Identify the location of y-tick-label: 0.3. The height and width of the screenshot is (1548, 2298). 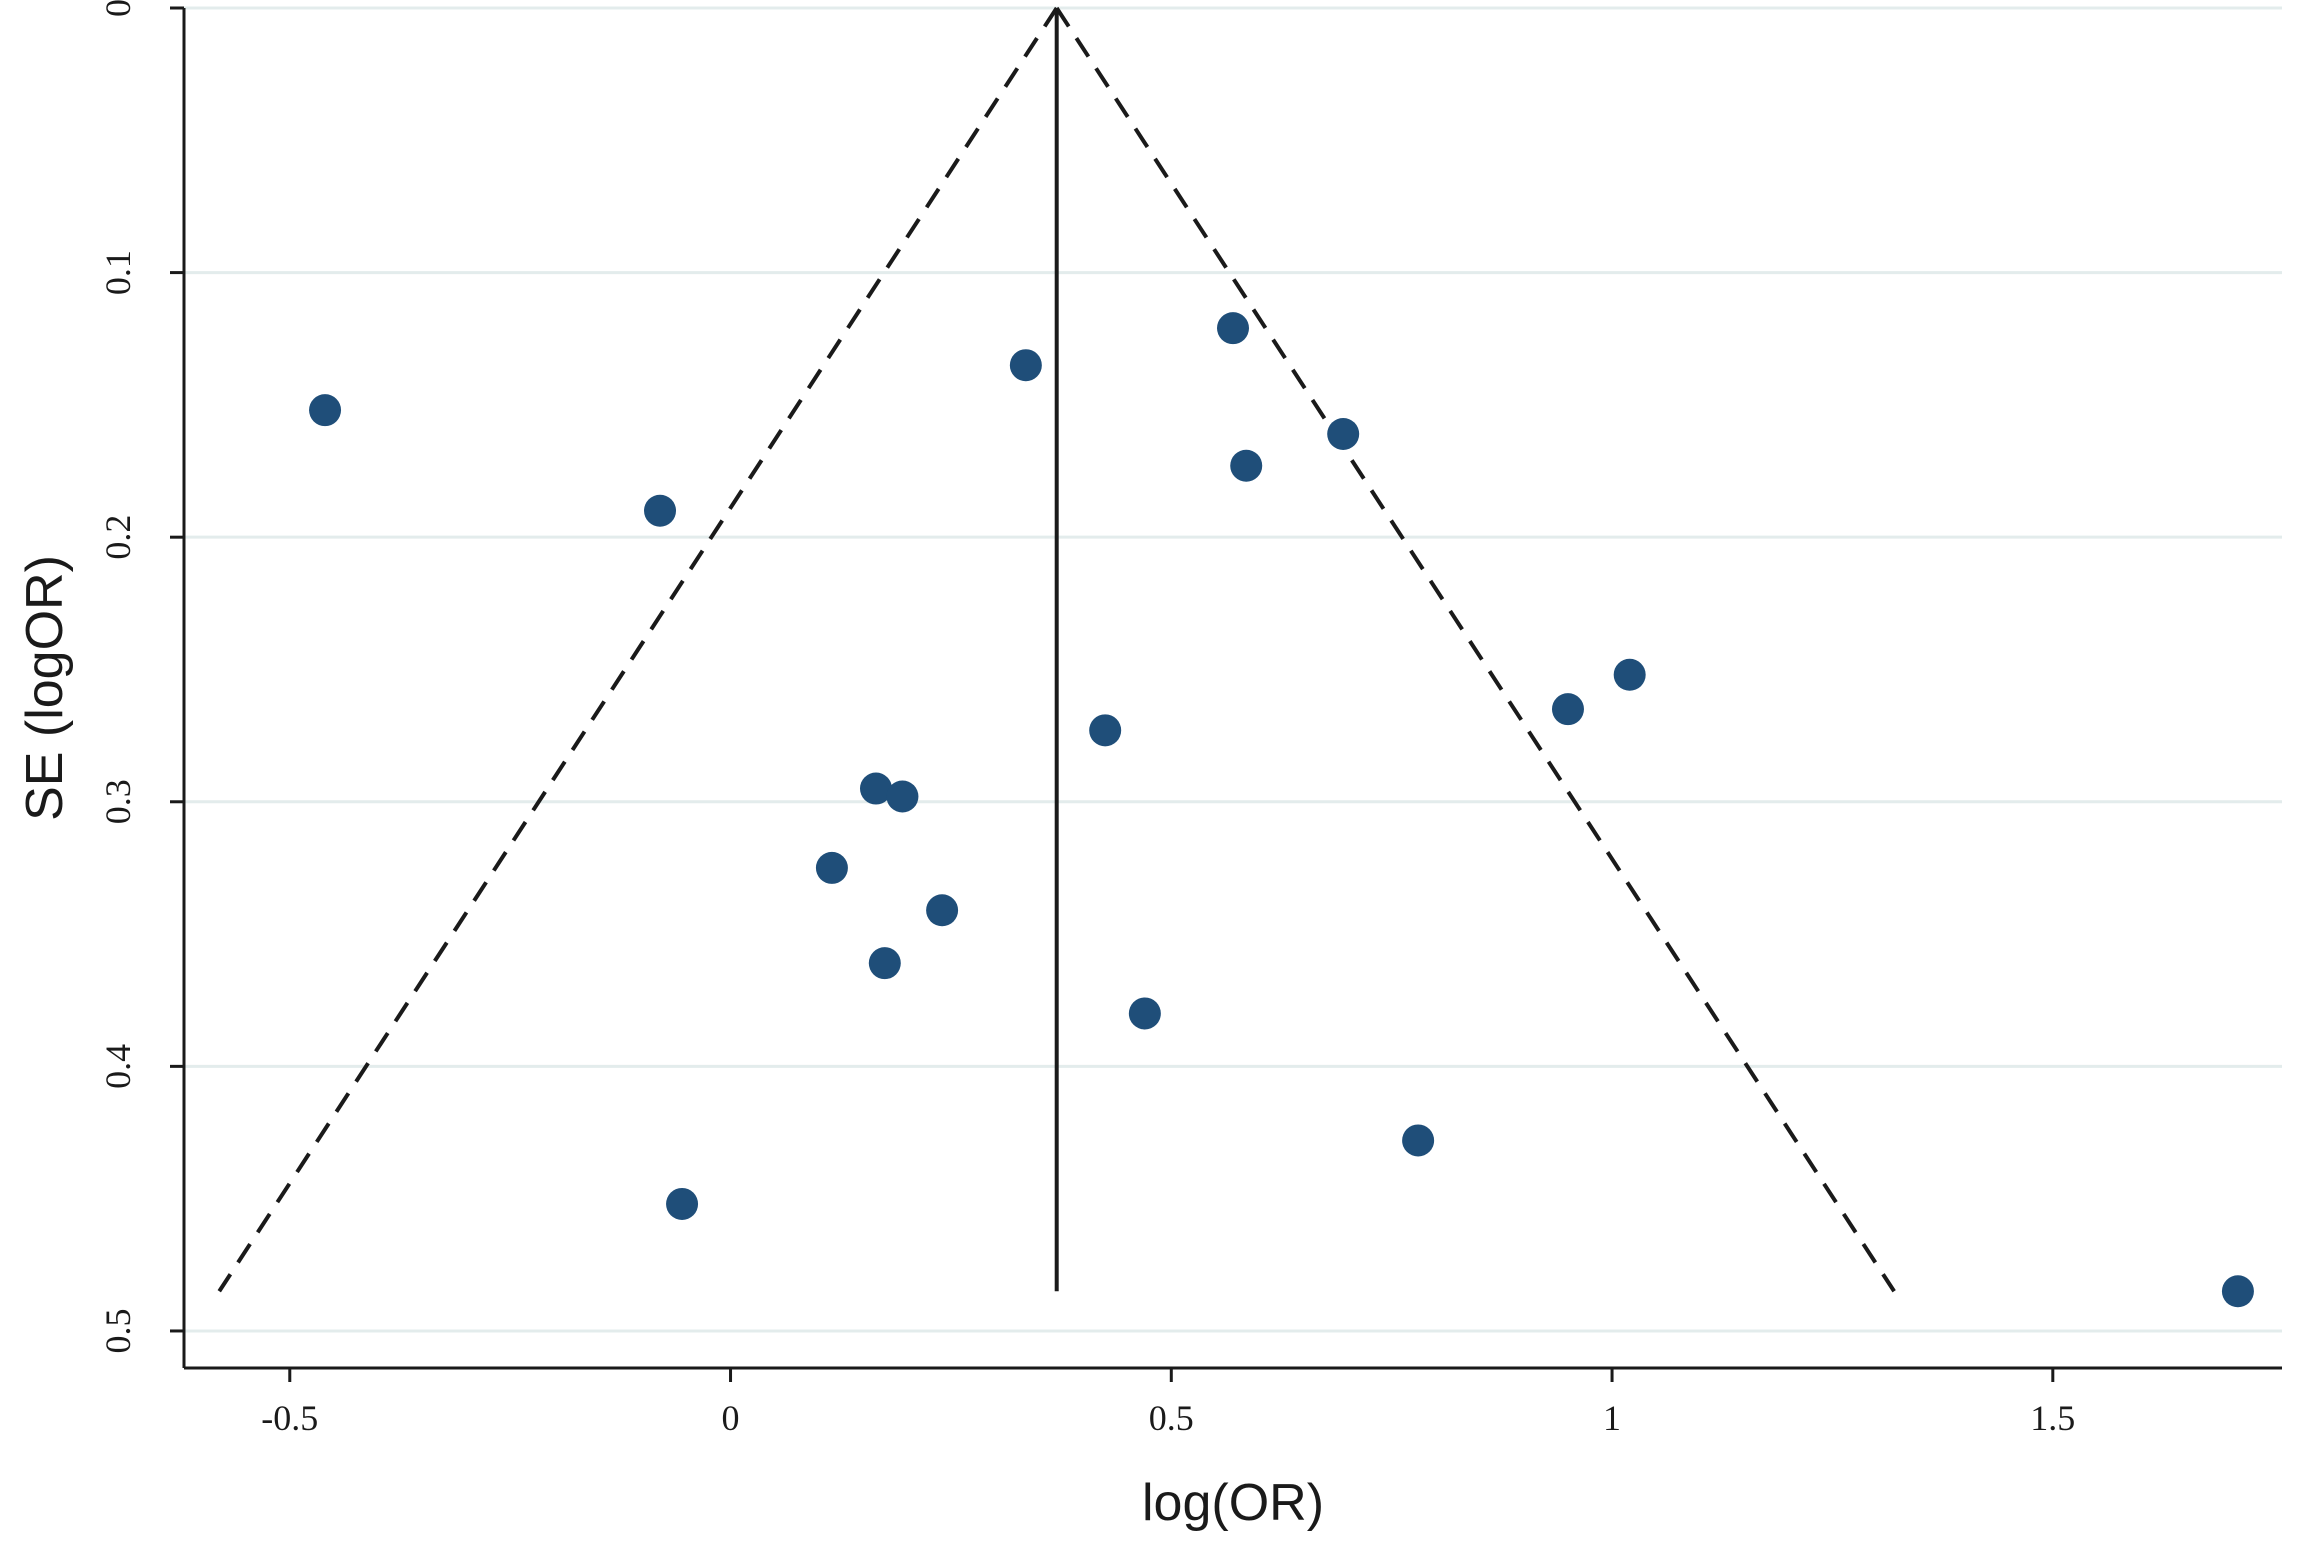
(118, 801).